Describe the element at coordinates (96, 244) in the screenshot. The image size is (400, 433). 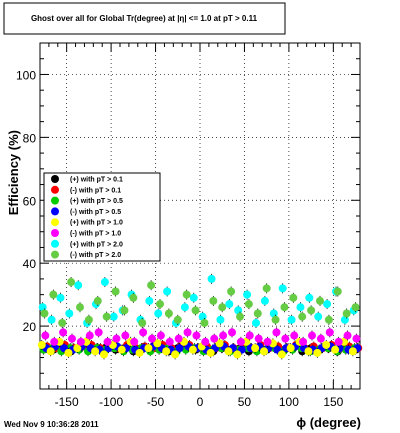
I see `legend-label-6: (+) with pT > 2.0` at that location.